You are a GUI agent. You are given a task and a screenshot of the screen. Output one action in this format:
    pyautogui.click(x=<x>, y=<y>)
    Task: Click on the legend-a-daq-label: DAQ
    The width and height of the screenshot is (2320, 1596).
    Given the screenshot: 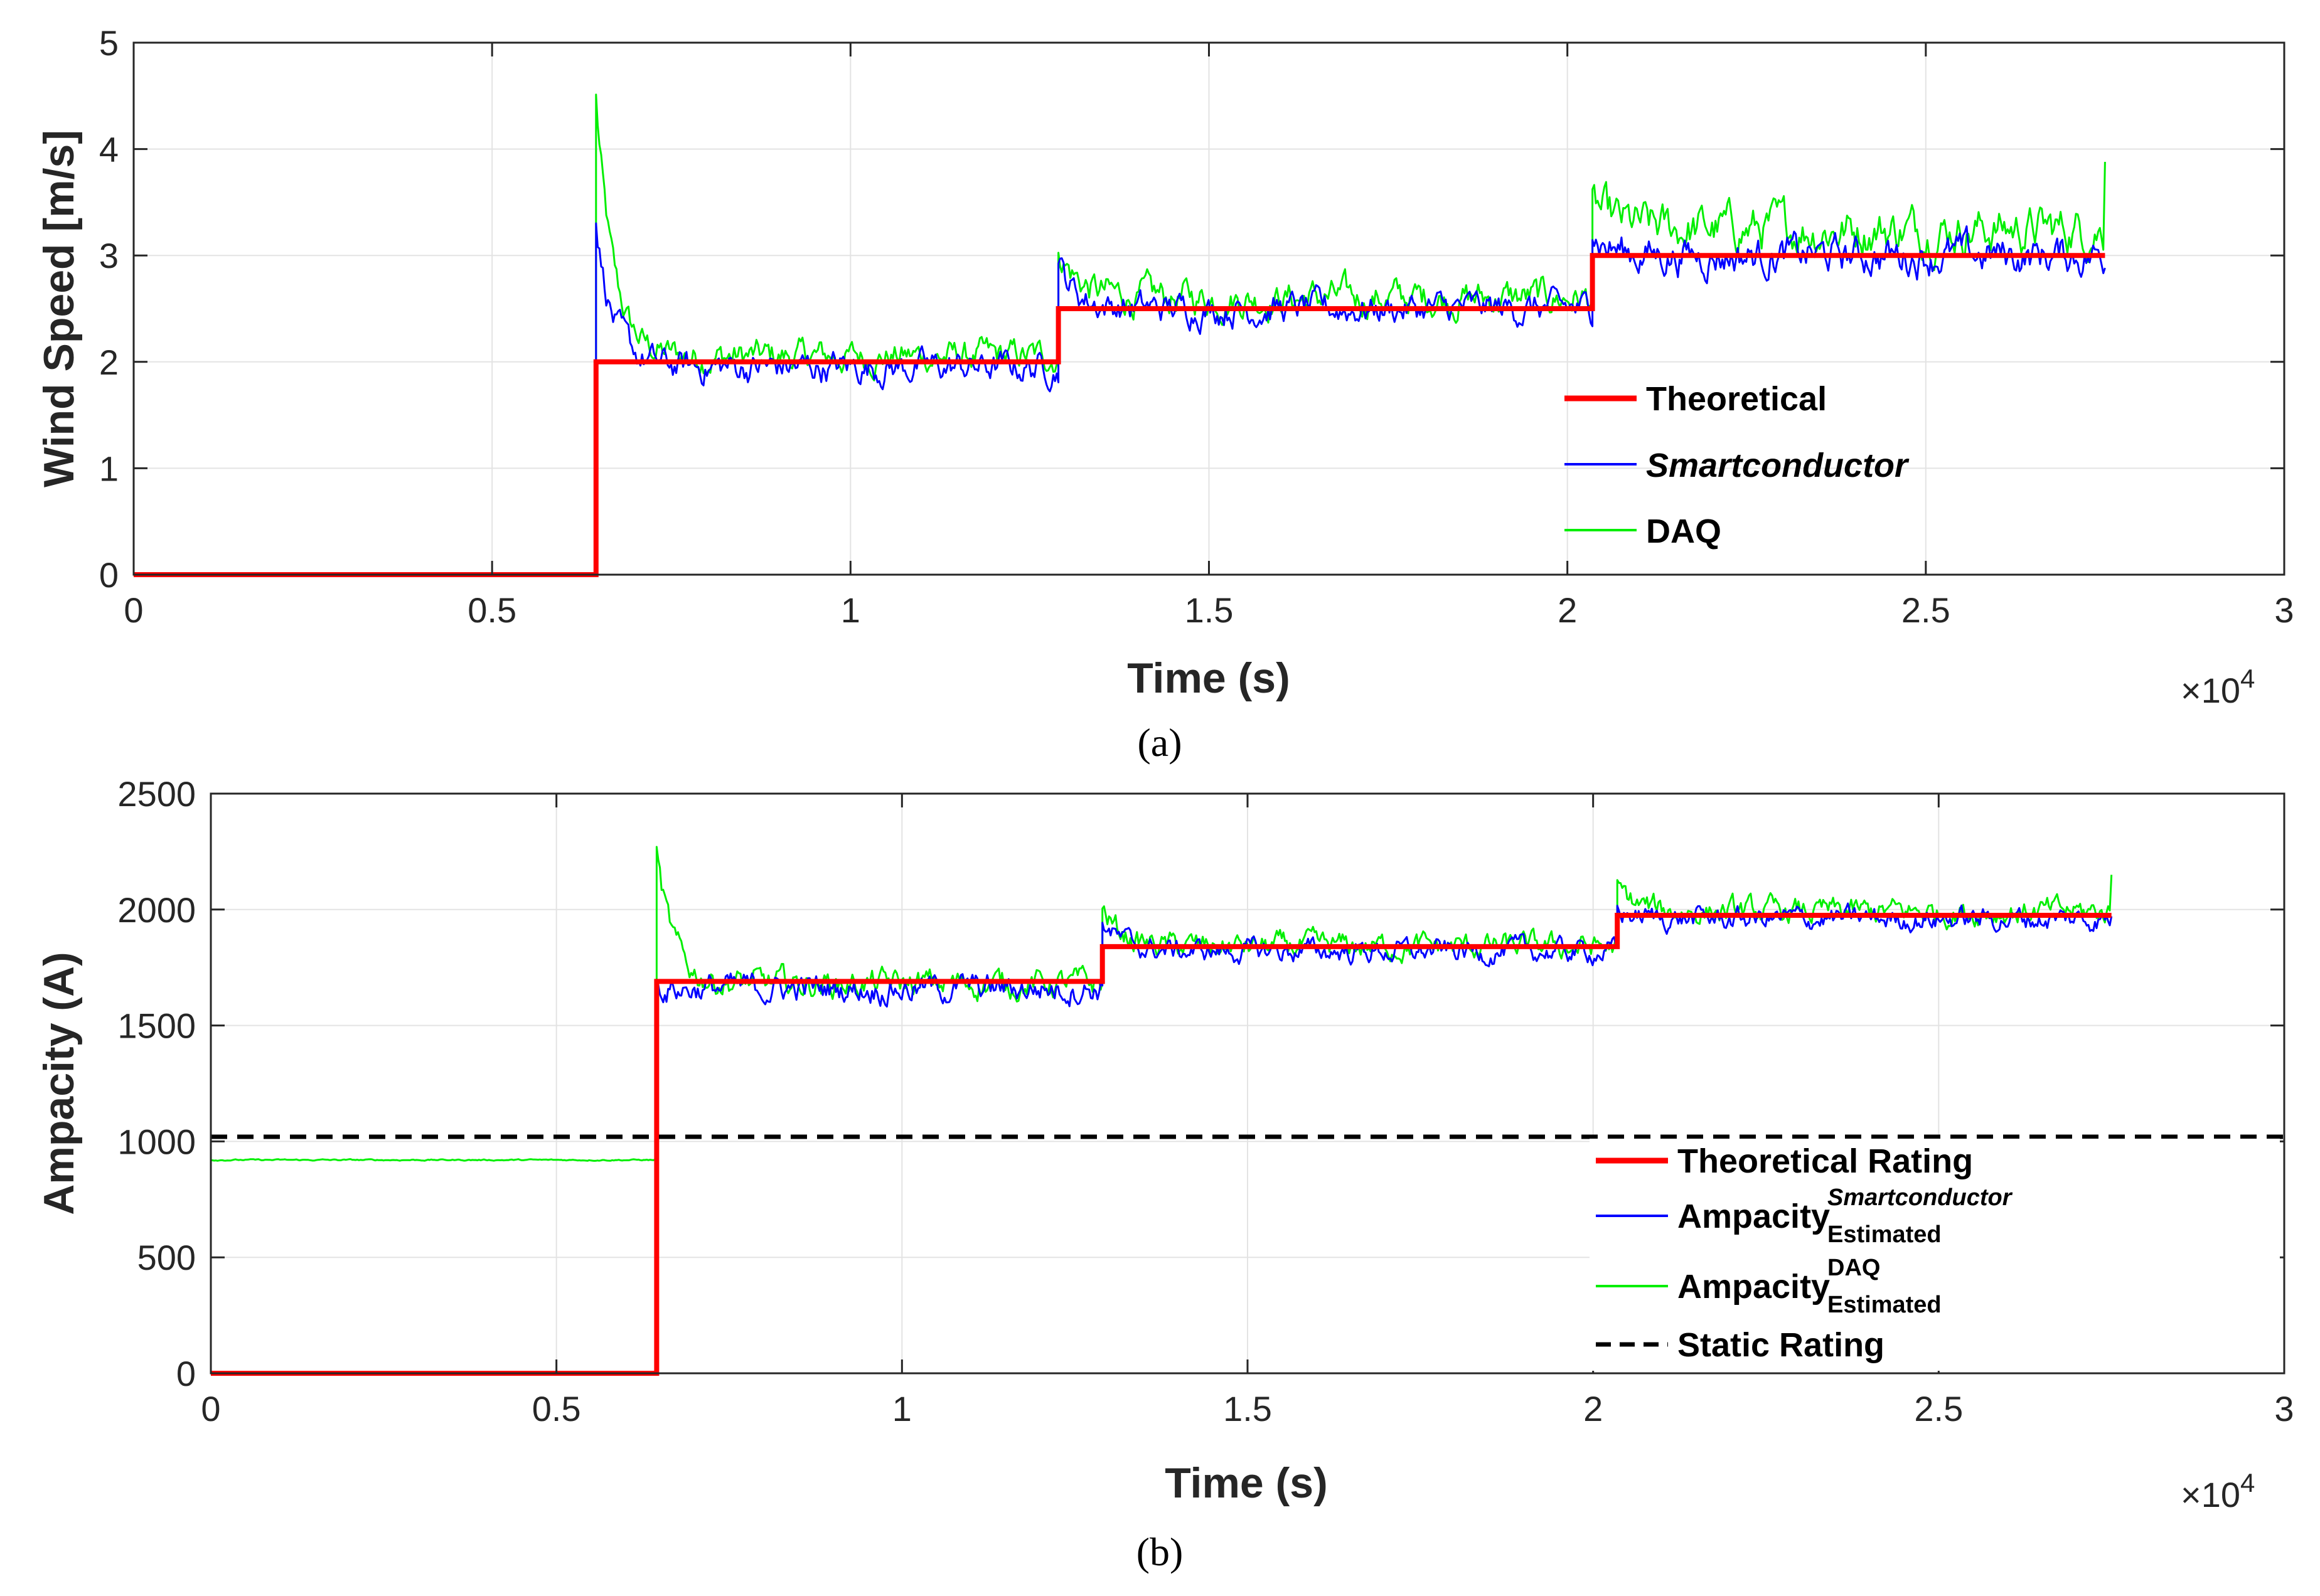 What is the action you would take?
    pyautogui.click(x=1684, y=531)
    